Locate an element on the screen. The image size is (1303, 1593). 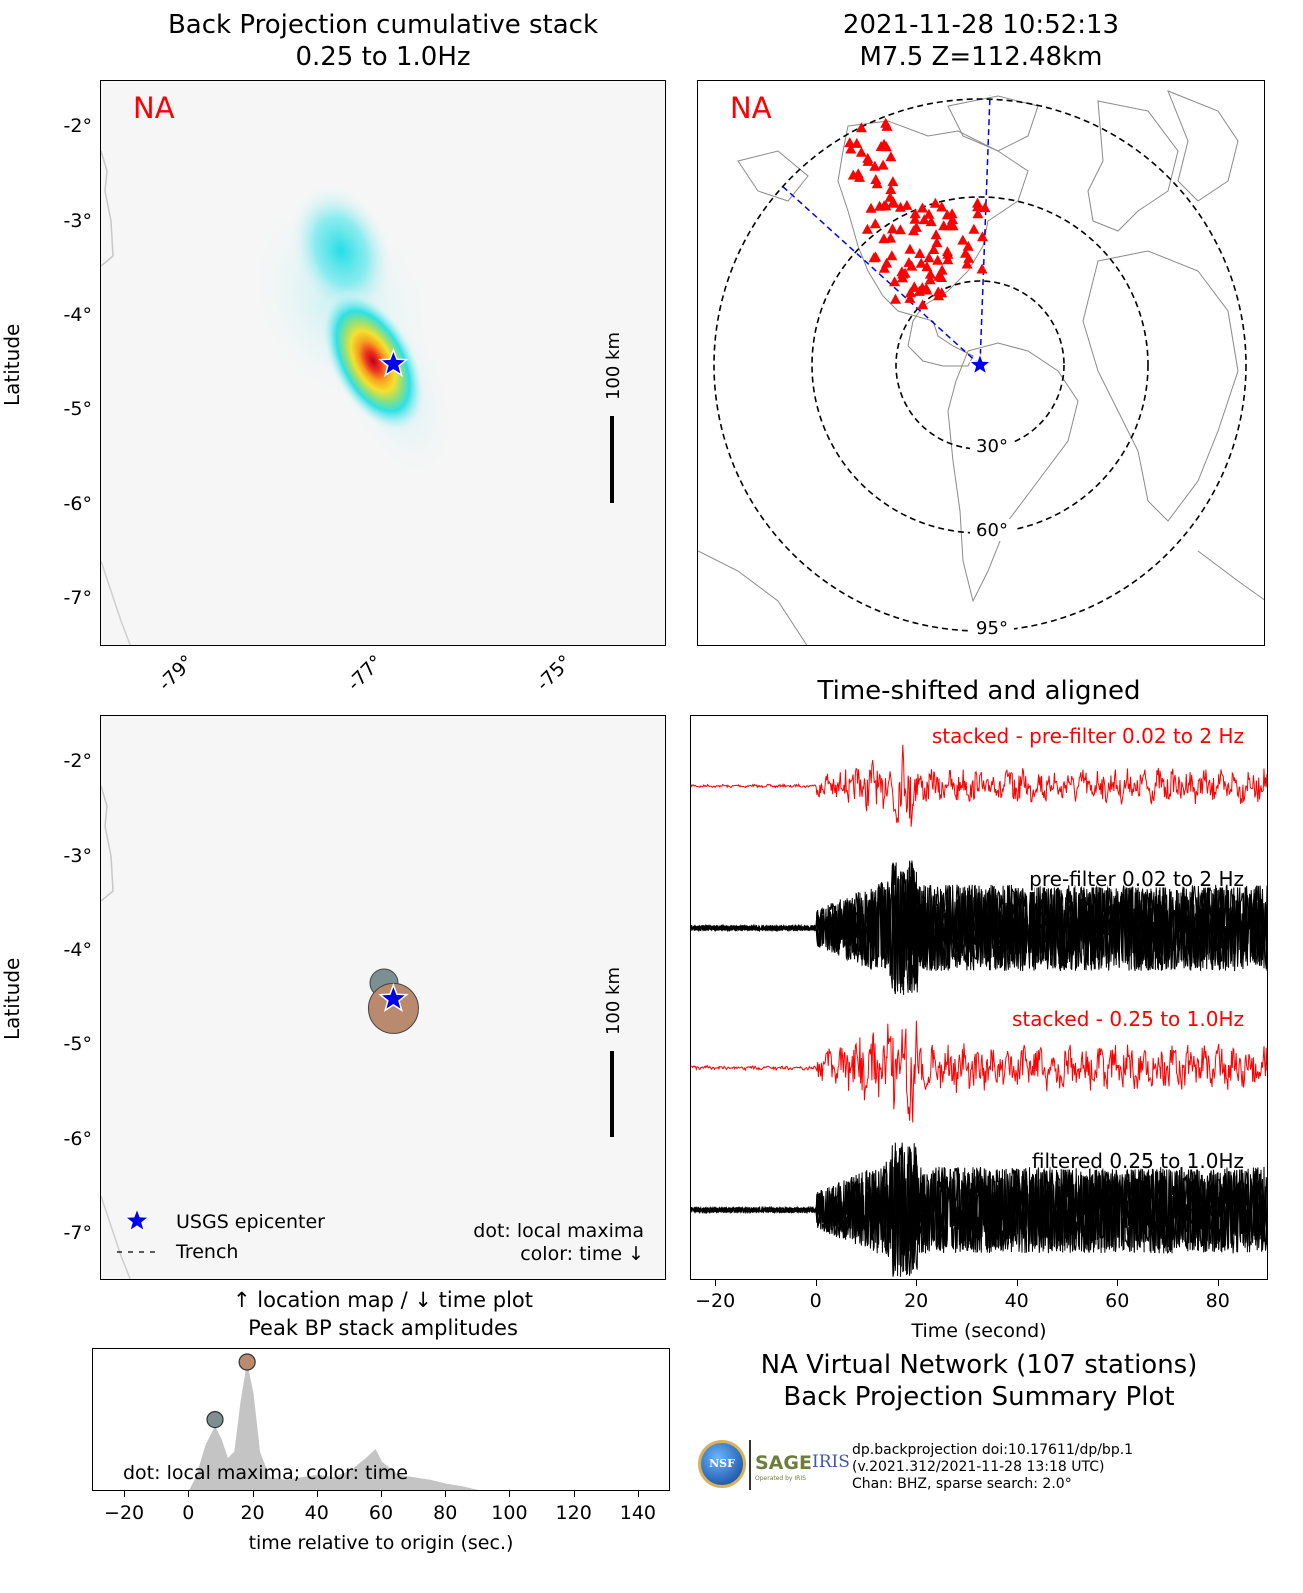
lat-tick-label: -4° is located at coordinates (77, 314).